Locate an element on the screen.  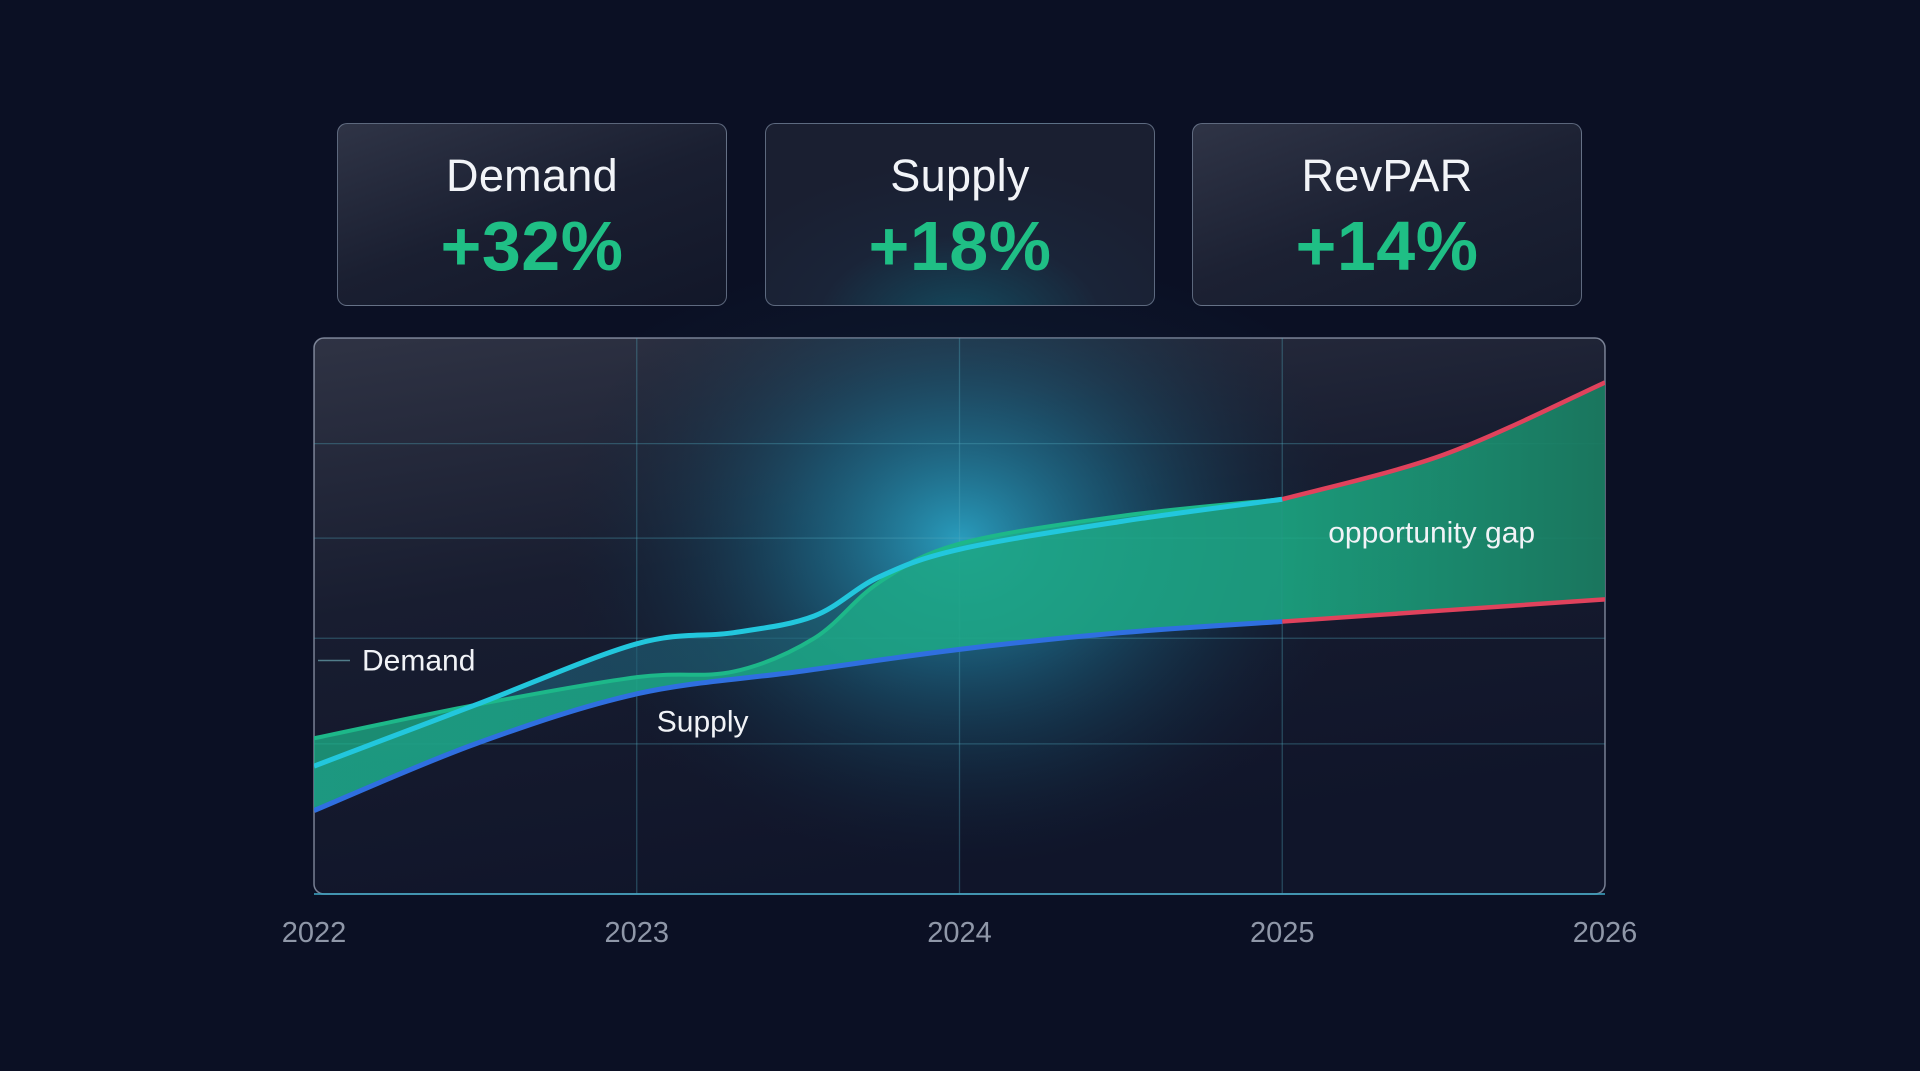
kpi-value: +32% is located at coordinates (532, 246).